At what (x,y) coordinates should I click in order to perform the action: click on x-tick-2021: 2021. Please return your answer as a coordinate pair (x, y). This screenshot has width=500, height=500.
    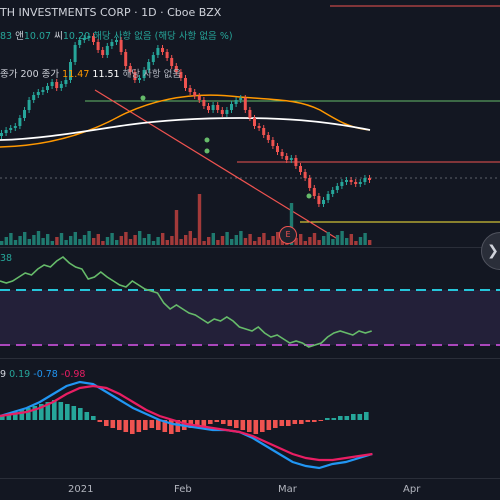
    Looking at the image, I should click on (81, 489).